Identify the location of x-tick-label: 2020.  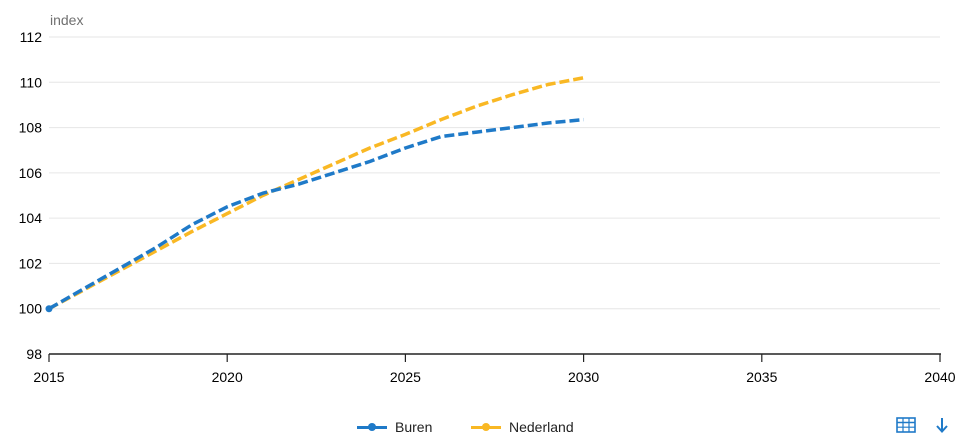
(227, 377).